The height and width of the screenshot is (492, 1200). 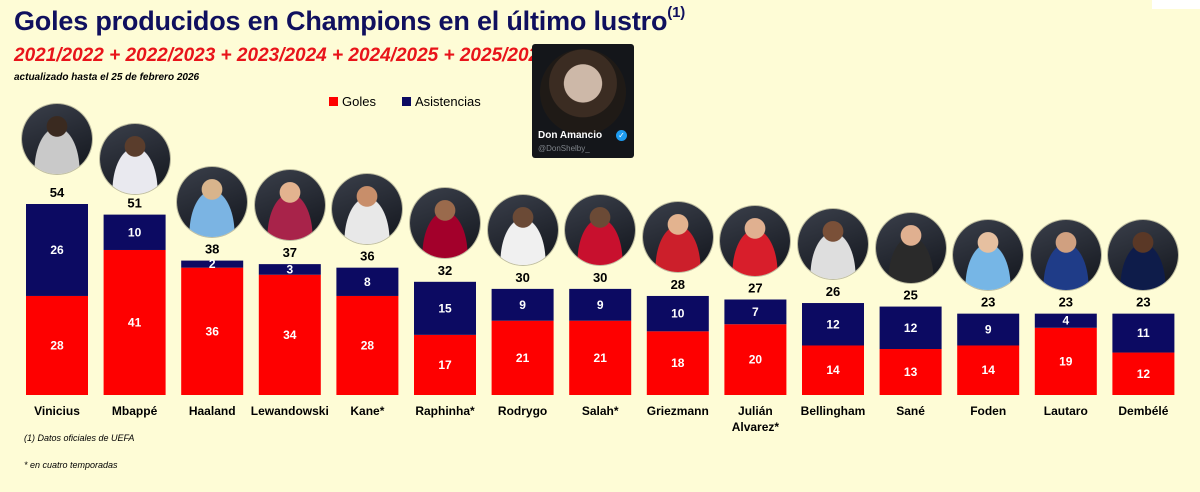 I want to click on total-label-8: 28, so click(x=678, y=284).